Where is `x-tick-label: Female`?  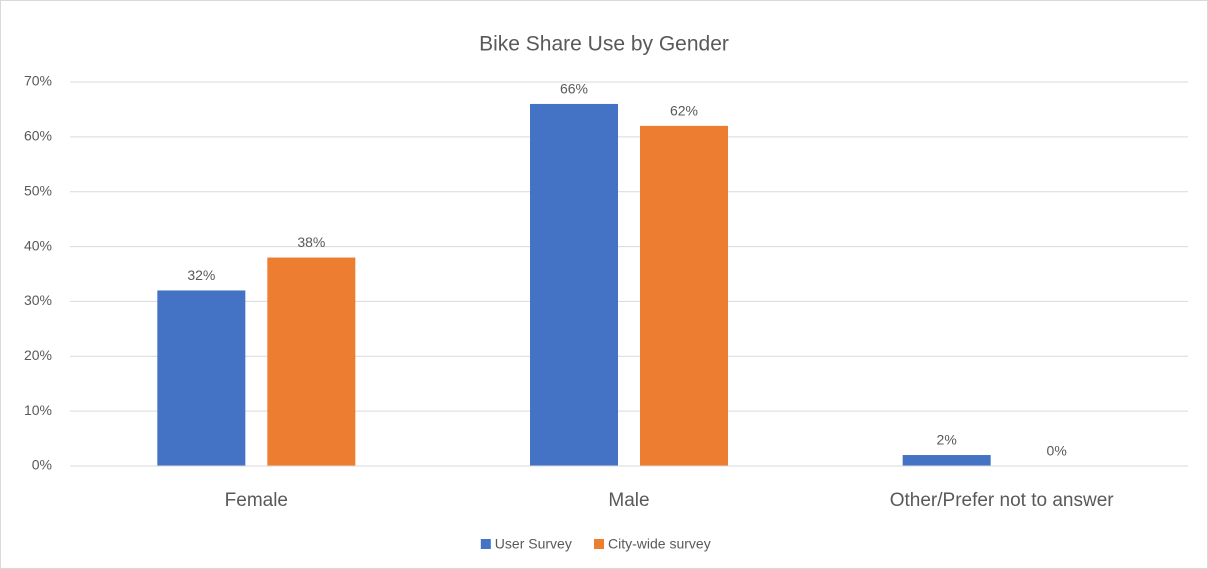 x-tick-label: Female is located at coordinates (256, 500).